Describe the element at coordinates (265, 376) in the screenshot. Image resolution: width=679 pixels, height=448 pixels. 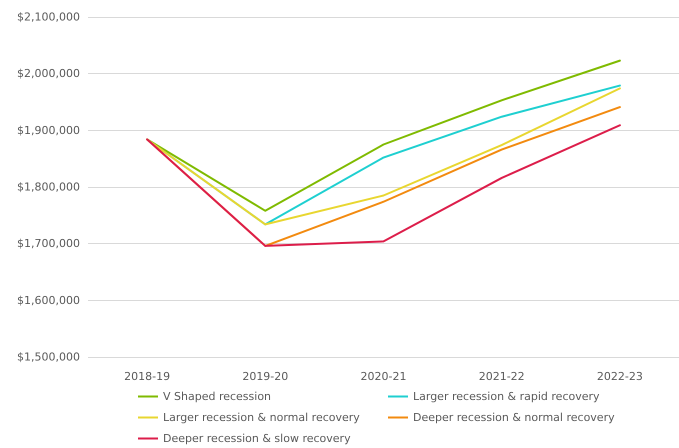
I see `x-tick-label: 2019-20` at that location.